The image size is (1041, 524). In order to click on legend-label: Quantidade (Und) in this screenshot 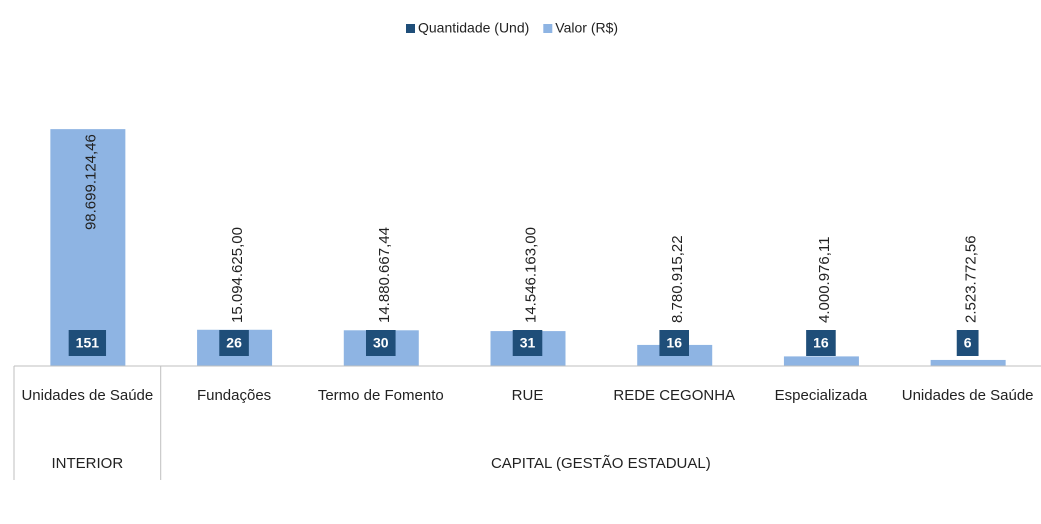, I will do `click(473, 28)`.